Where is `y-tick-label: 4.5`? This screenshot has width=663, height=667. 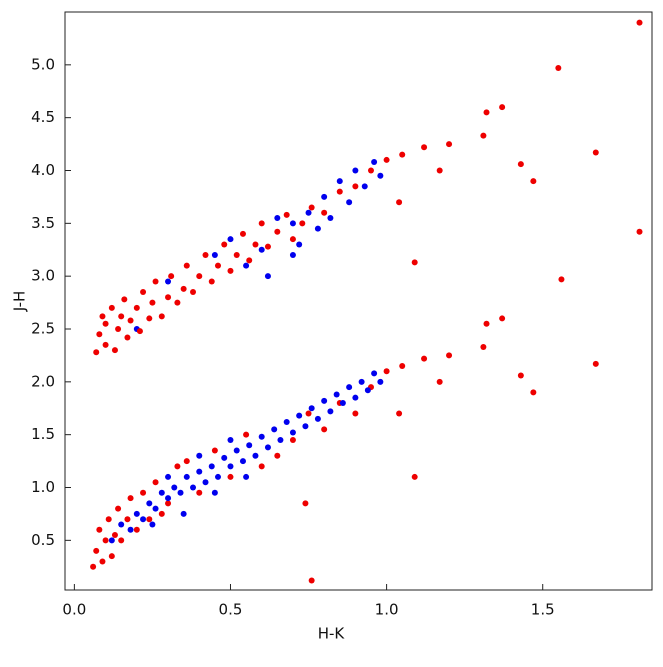 y-tick-label: 4.5 is located at coordinates (43, 117).